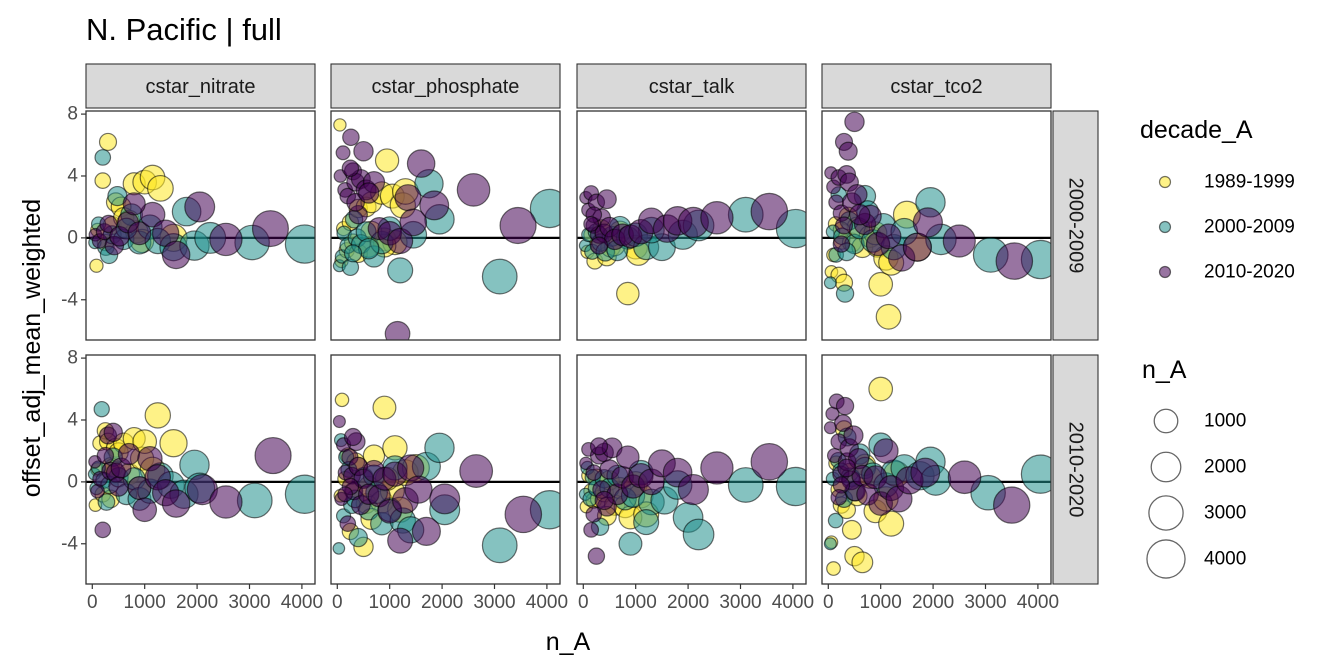 Image resolution: width=1344 pixels, height=672 pixels. What do you see at coordinates (32, 348) in the screenshot?
I see `y-axis-title: offset_adj_mean_weighted` at bounding box center [32, 348].